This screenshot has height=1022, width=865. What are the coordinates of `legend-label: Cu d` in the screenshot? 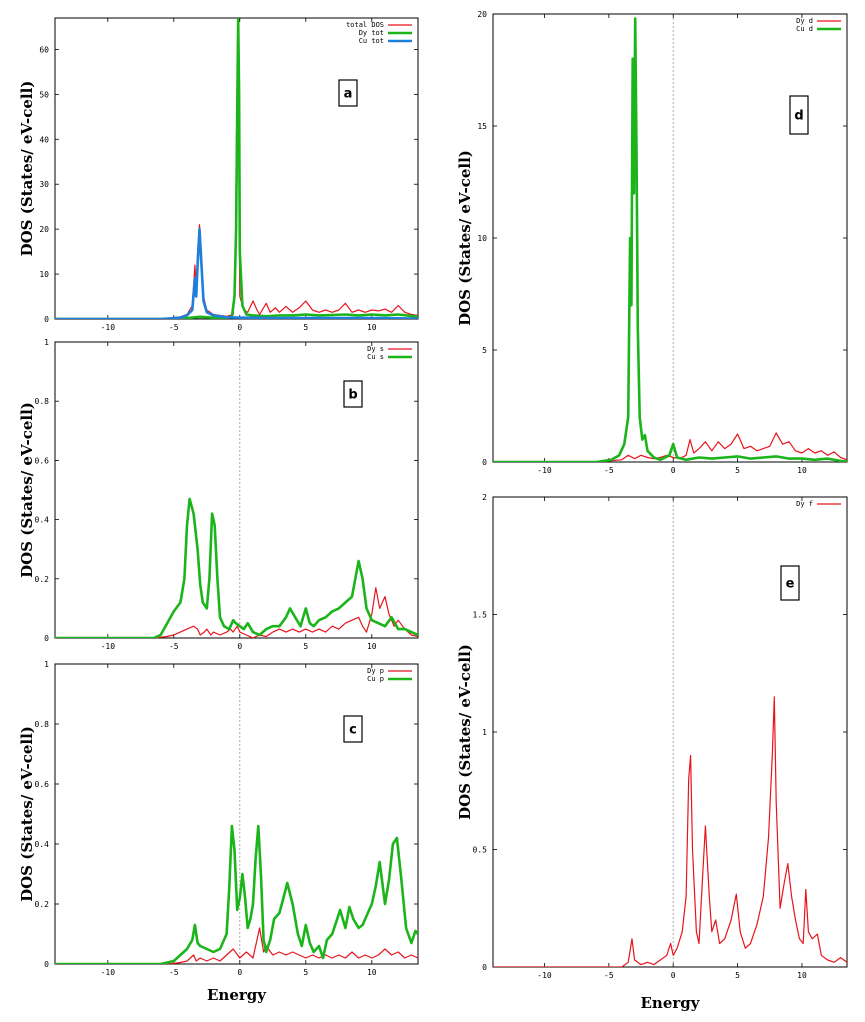 It's located at (804, 29).